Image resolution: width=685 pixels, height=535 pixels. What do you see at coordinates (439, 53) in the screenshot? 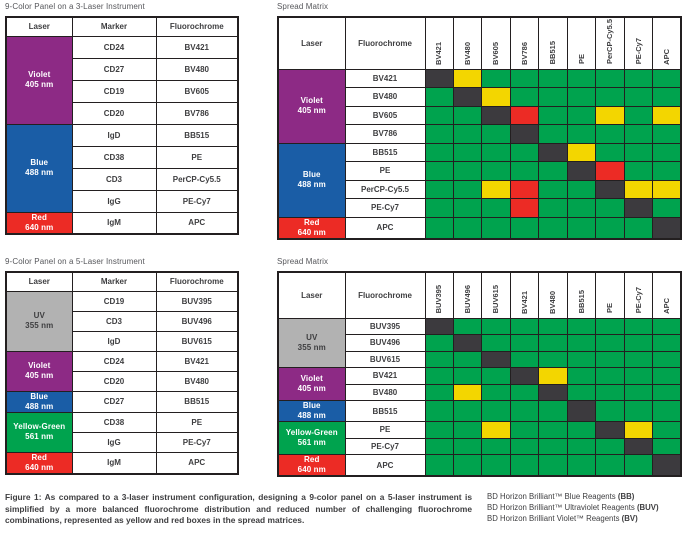
I see `rotated-column-label: BV421` at bounding box center [439, 53].